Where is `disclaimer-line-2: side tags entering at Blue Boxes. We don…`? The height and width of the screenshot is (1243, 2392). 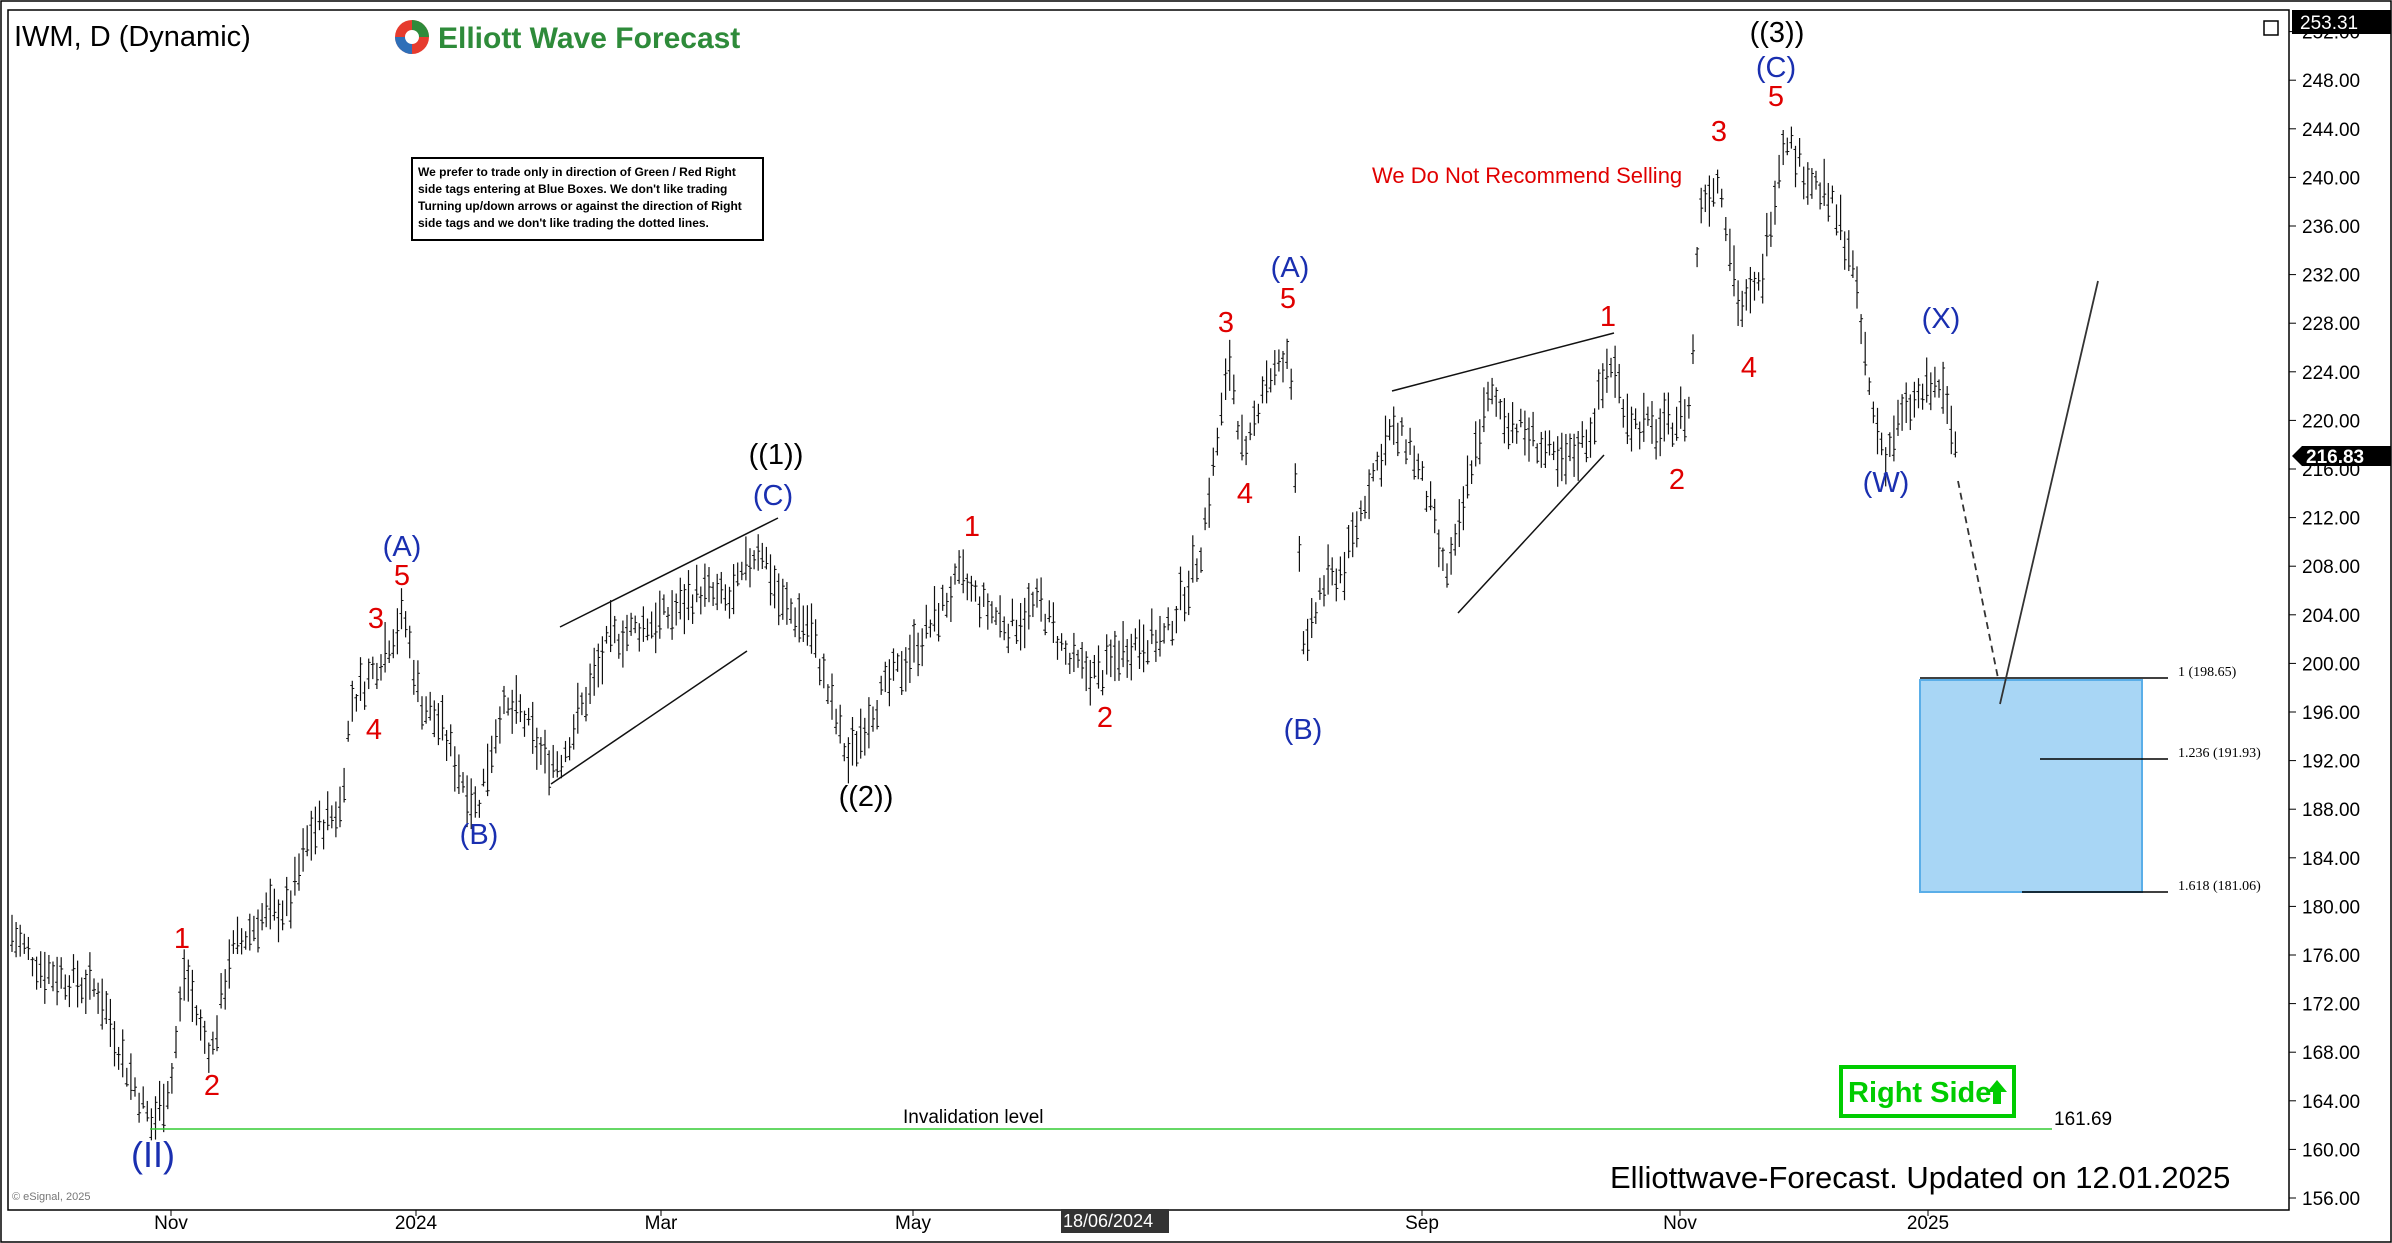 disclaimer-line-2: side tags entering at Blue Boxes. We don… is located at coordinates (572, 189).